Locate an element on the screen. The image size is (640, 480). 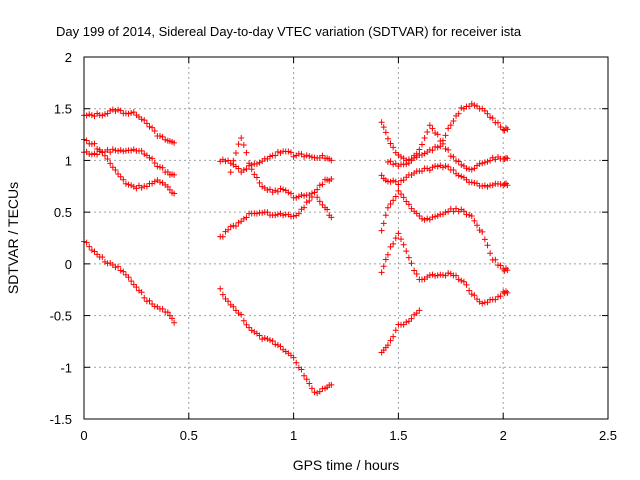
series-trace-j is located at coordinates (444, 230).